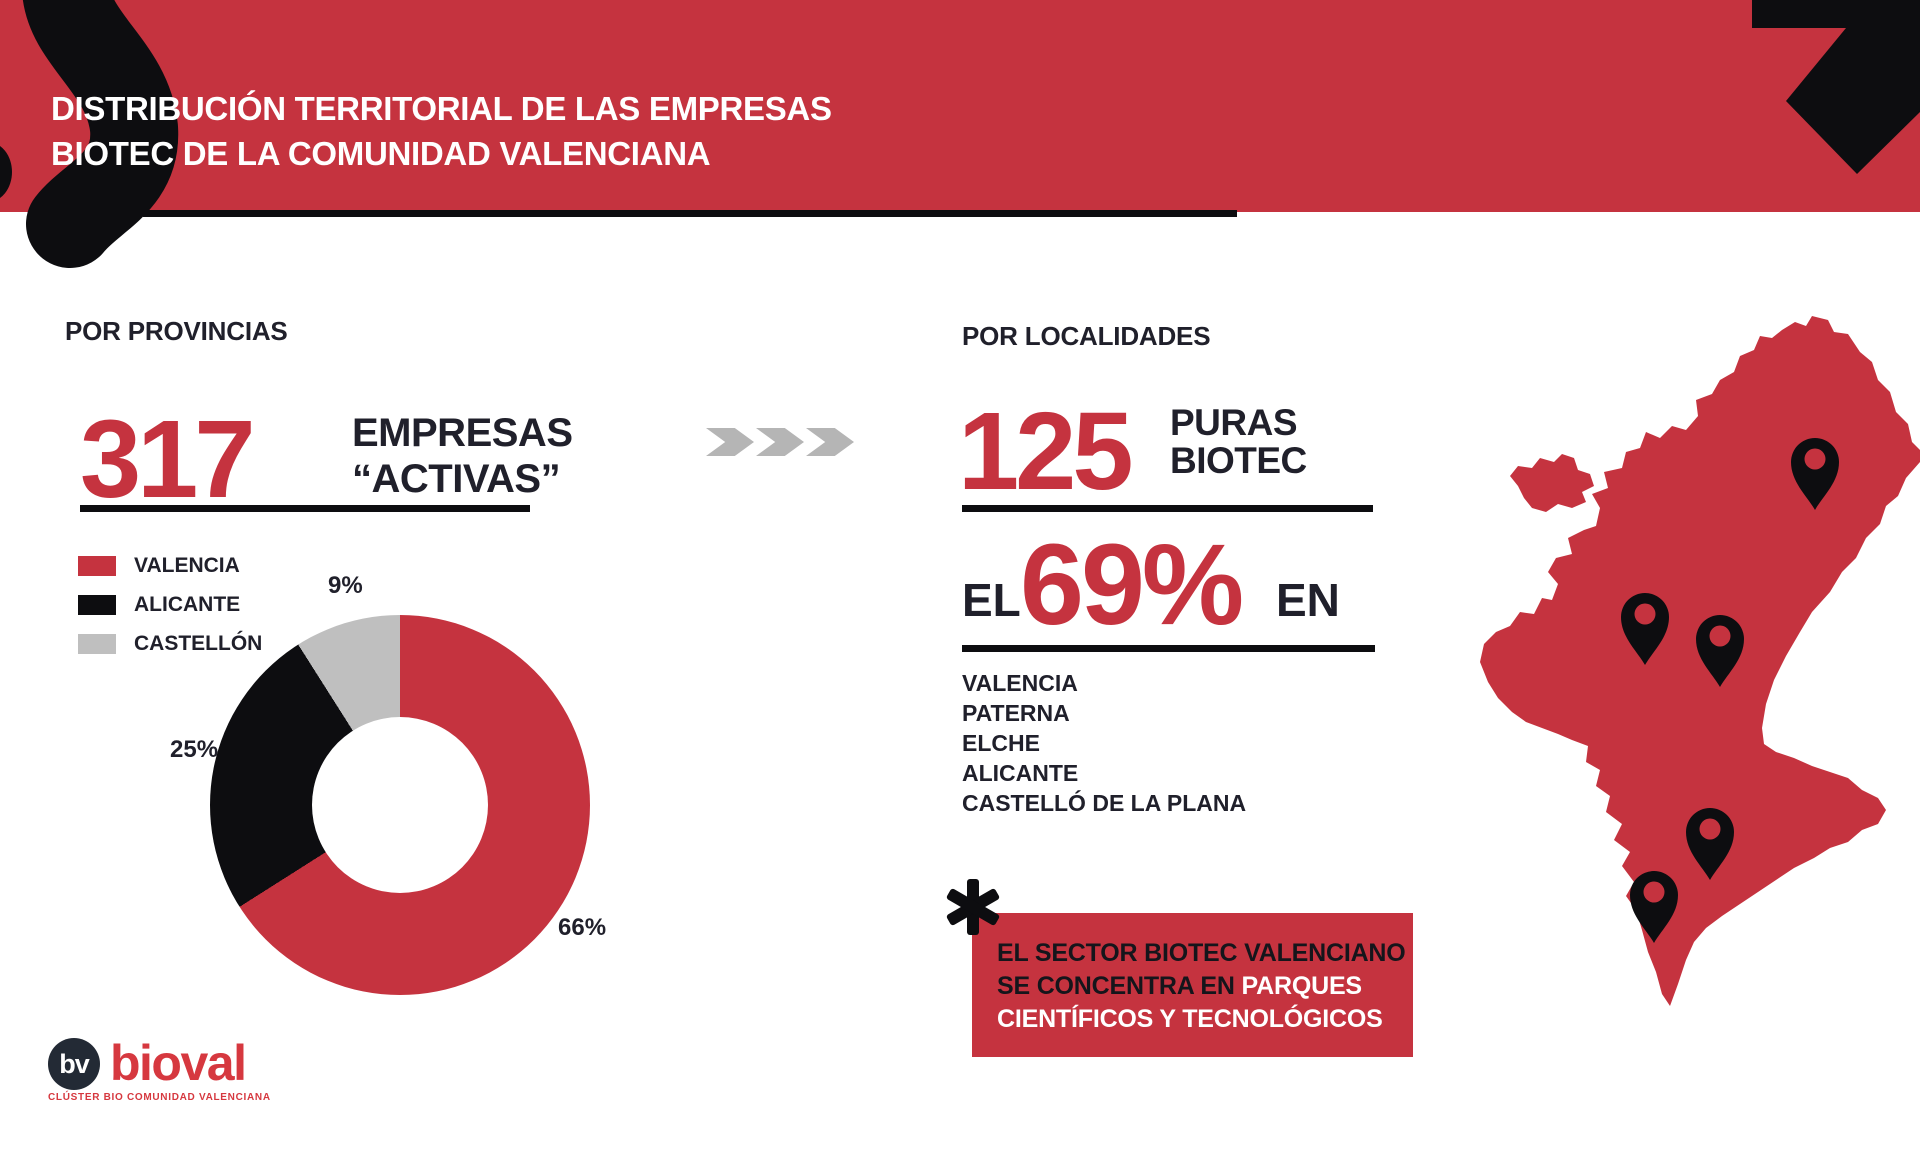 This screenshot has height=1150, width=1920. Describe the element at coordinates (1302, 986) in the screenshot. I see `note-line2-light: PARQUES` at that location.